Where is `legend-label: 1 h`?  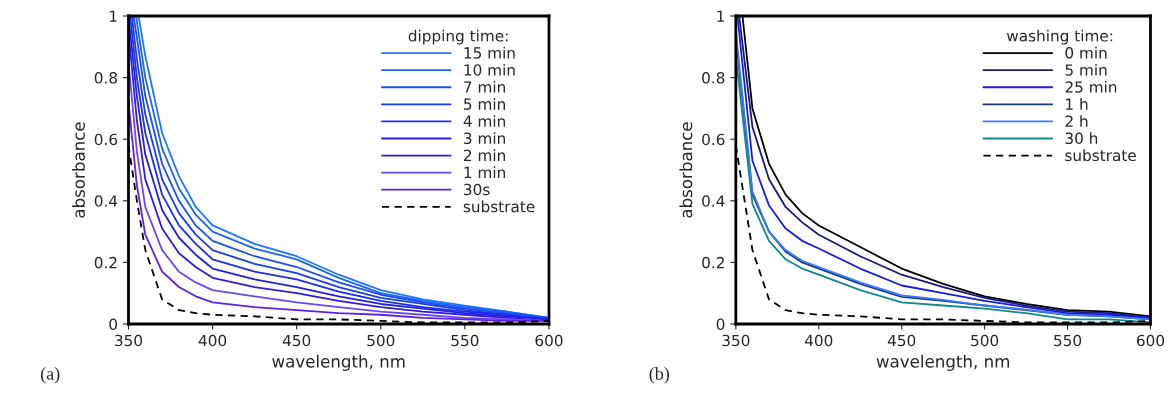
legend-label: 1 h is located at coordinates (1077, 104).